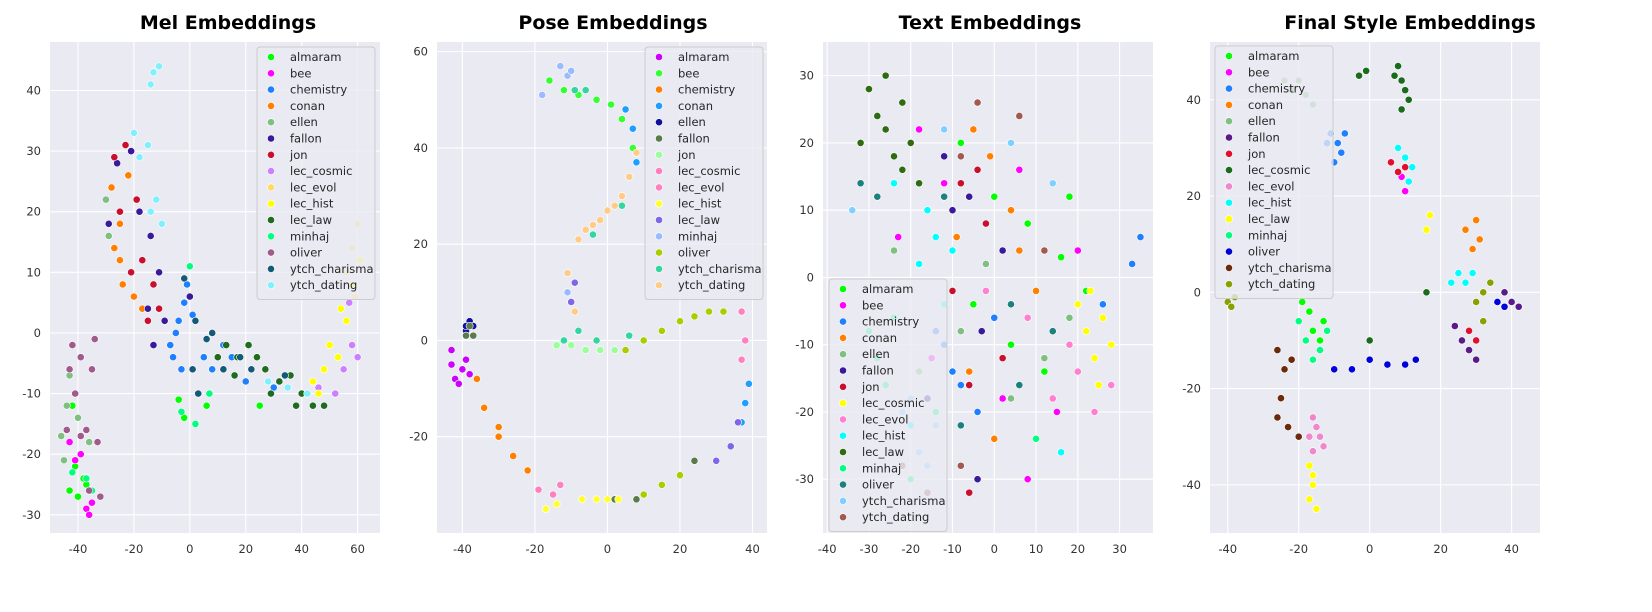  What do you see at coordinates (659, 138) in the screenshot?
I see `legend-marker-fallon` at bounding box center [659, 138].